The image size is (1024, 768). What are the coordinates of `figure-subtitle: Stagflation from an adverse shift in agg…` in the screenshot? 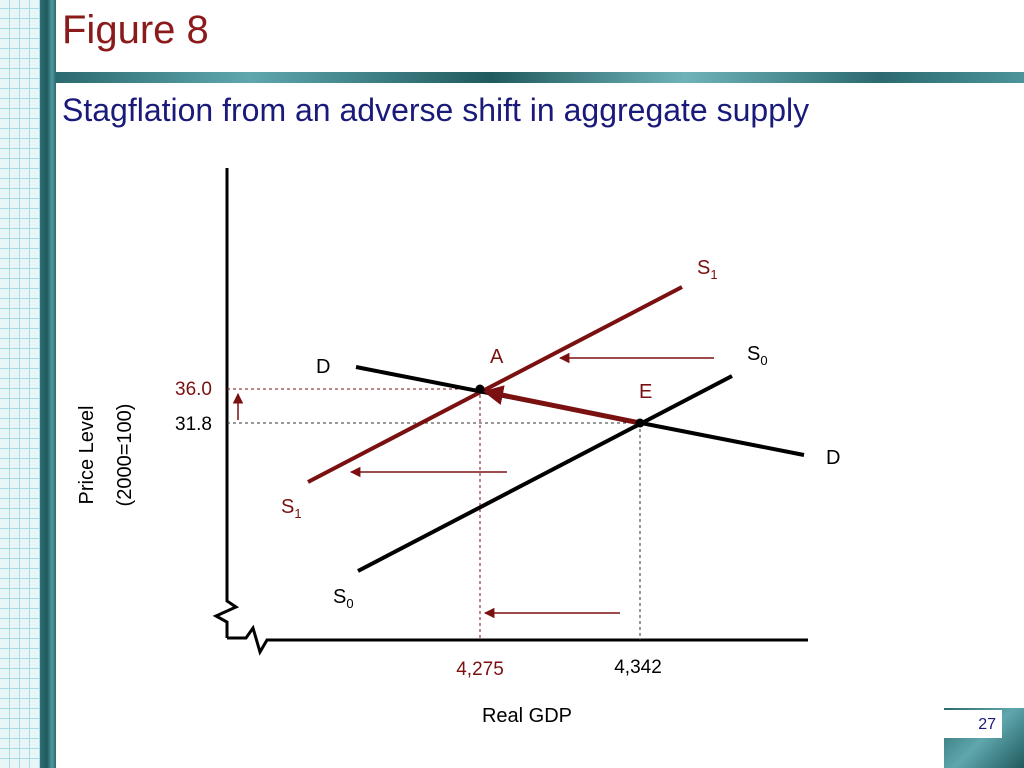 It's located at (436, 110).